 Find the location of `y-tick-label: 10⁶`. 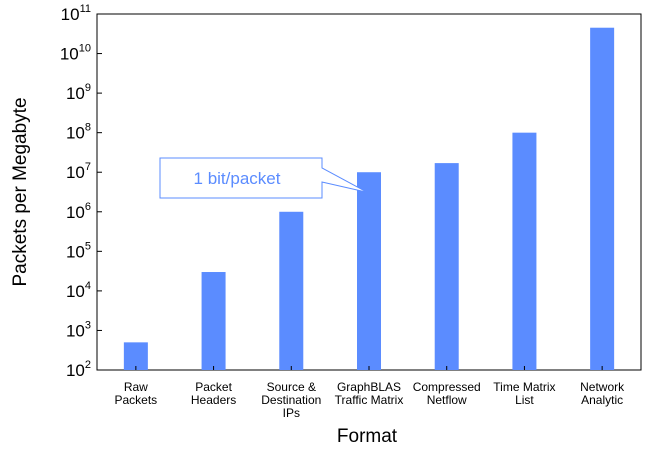

y-tick-label: 10⁶ is located at coordinates (78, 211).